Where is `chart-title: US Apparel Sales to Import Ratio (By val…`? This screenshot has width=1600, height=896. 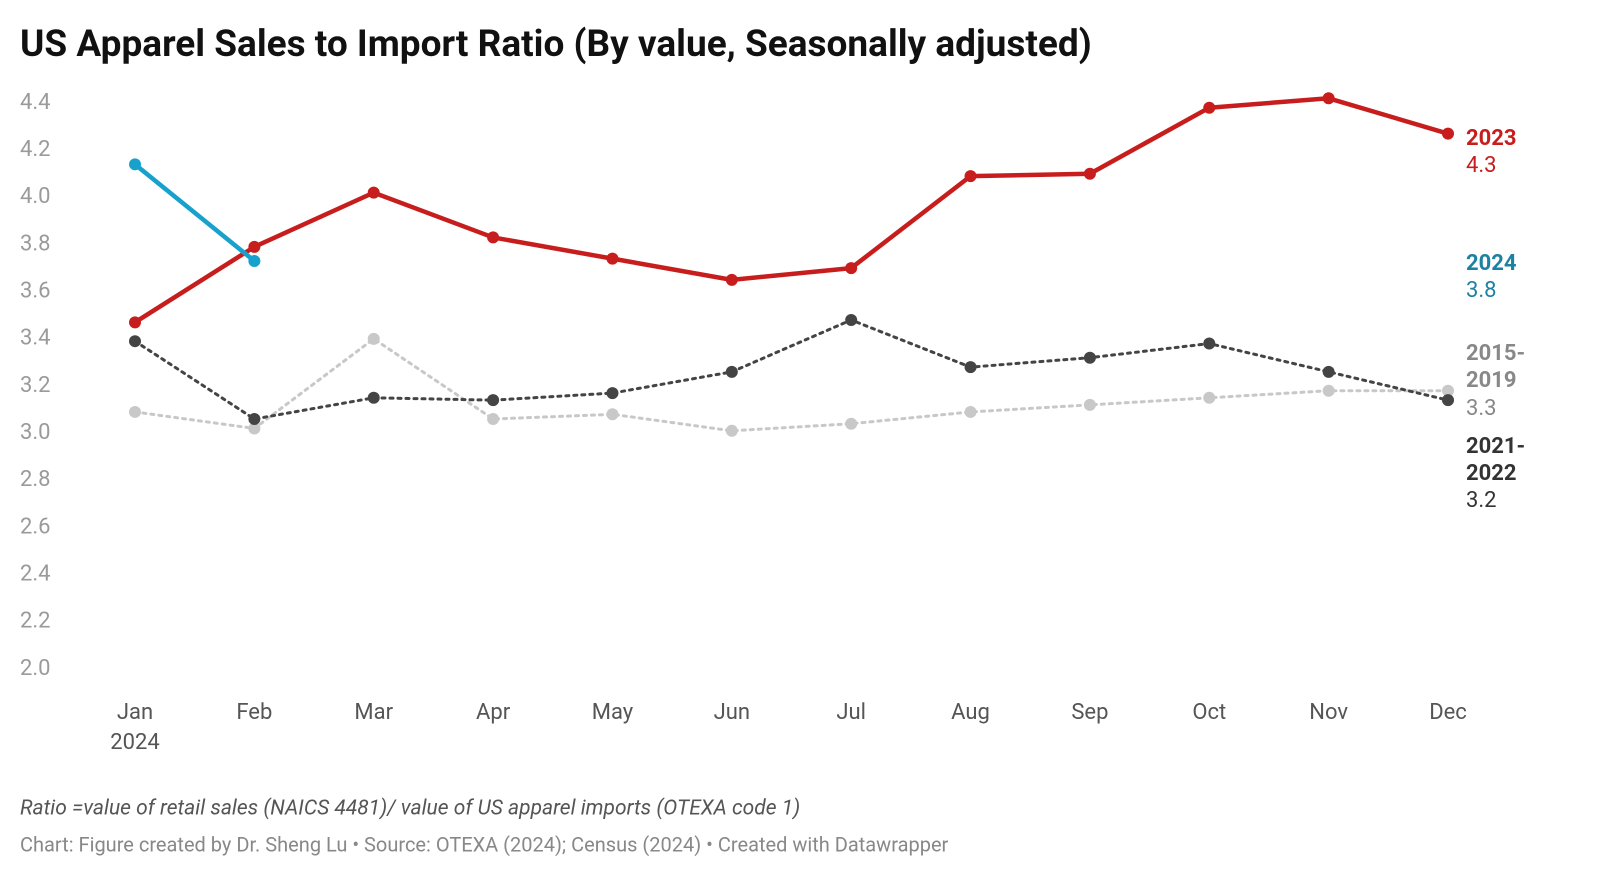 chart-title: US Apparel Sales to Import Ratio (By val… is located at coordinates (556, 44).